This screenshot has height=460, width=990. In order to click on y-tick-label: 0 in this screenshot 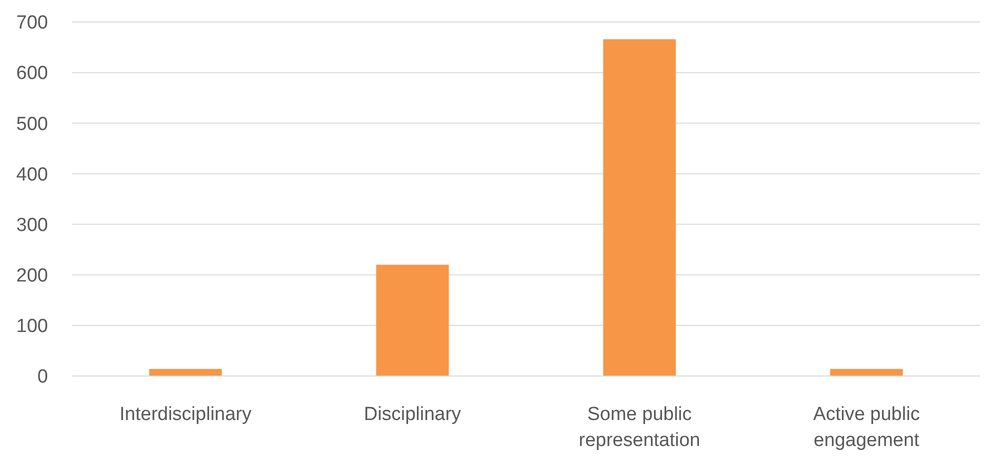, I will do `click(42, 377)`.